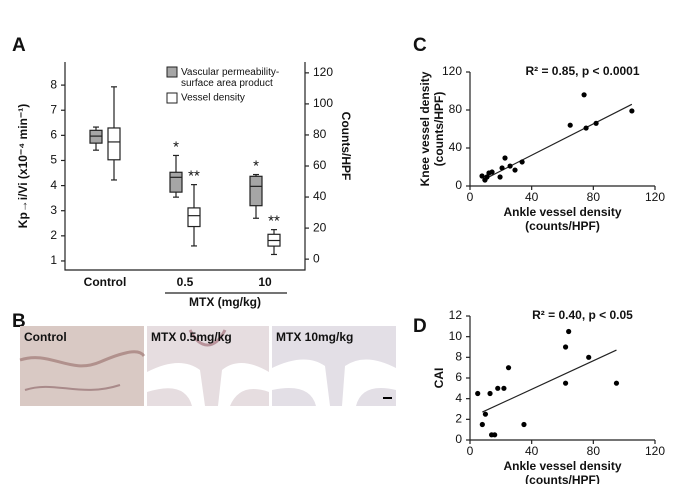 The width and height of the screenshot is (677, 484). Describe the element at coordinates (456, 315) in the screenshot. I see `tick-label: 12` at that location.